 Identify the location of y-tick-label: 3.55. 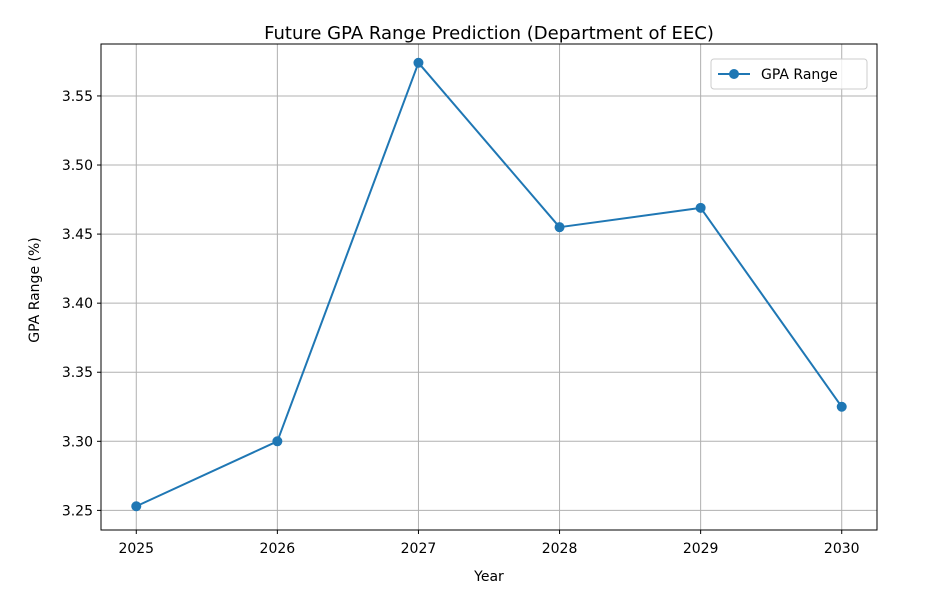
(77, 97).